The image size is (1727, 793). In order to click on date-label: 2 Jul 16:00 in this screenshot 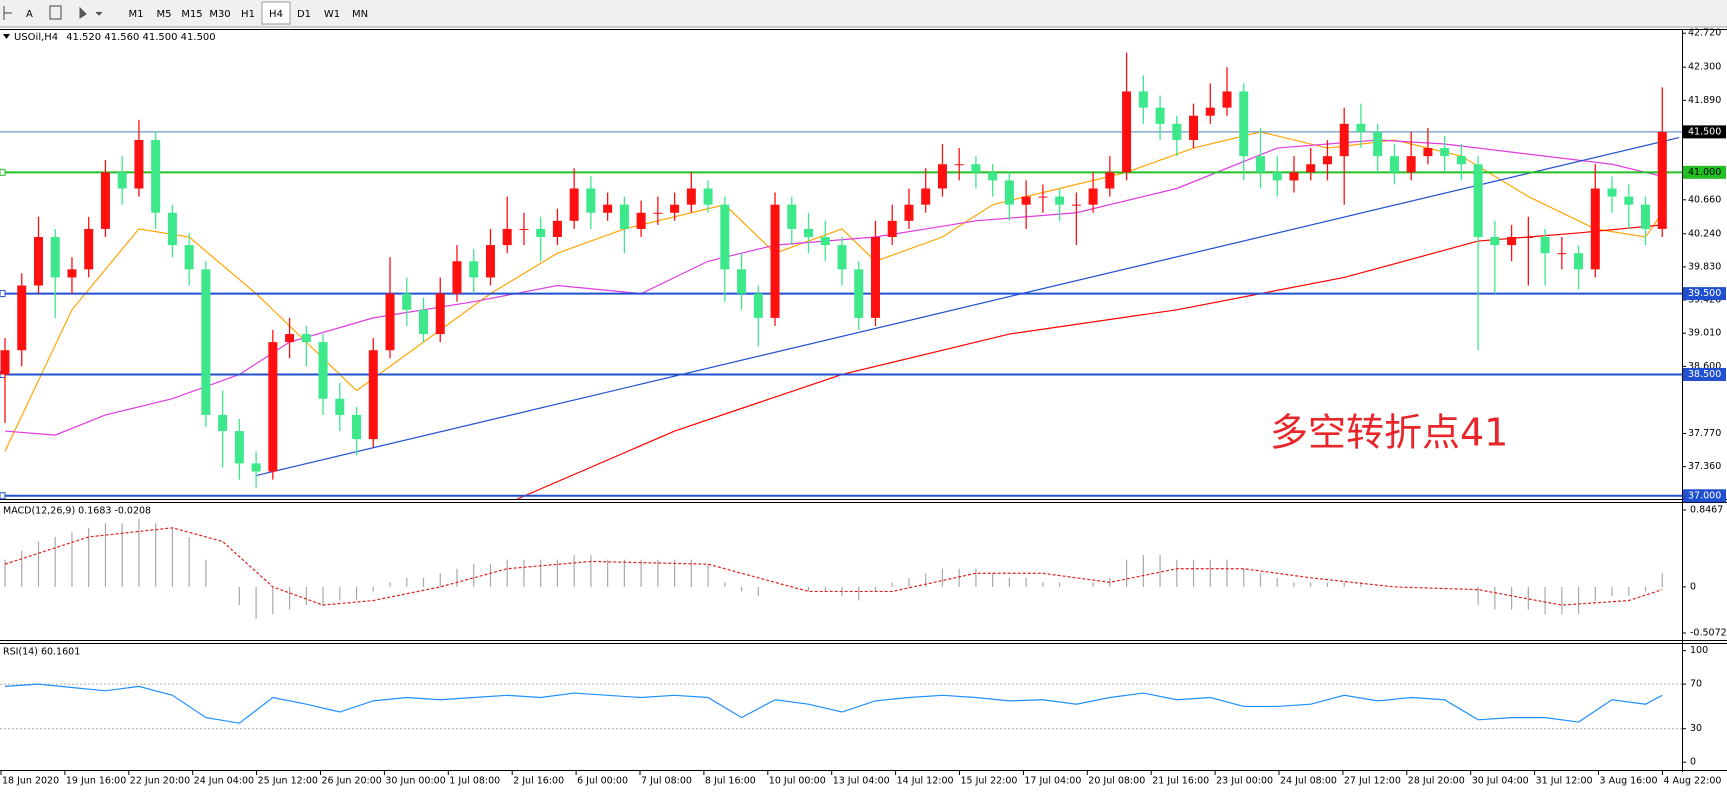, I will do `click(538, 781)`.